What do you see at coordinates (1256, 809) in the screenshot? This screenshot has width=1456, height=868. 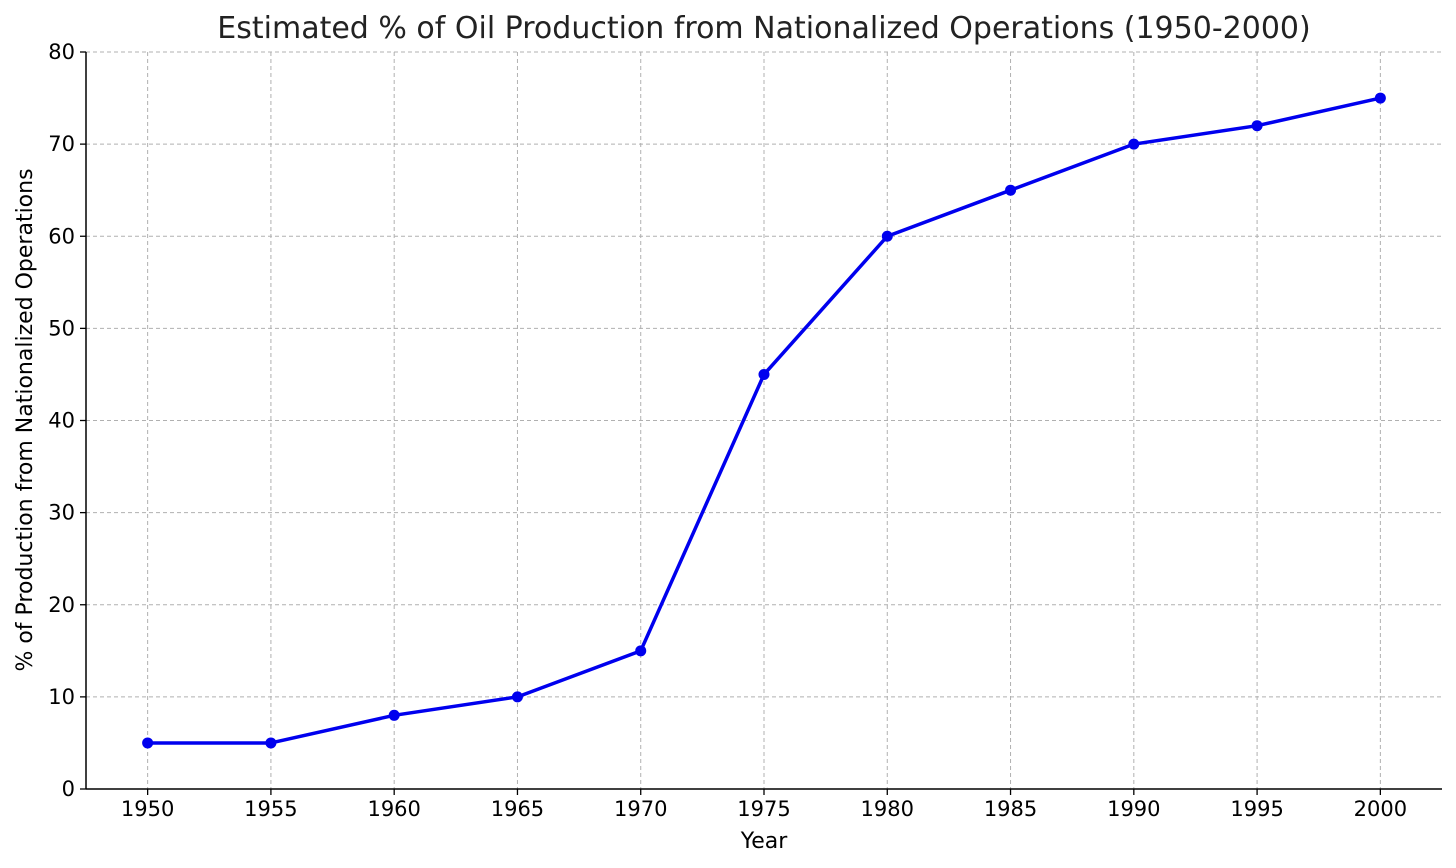 I see `x-tick-label: 1995` at bounding box center [1256, 809].